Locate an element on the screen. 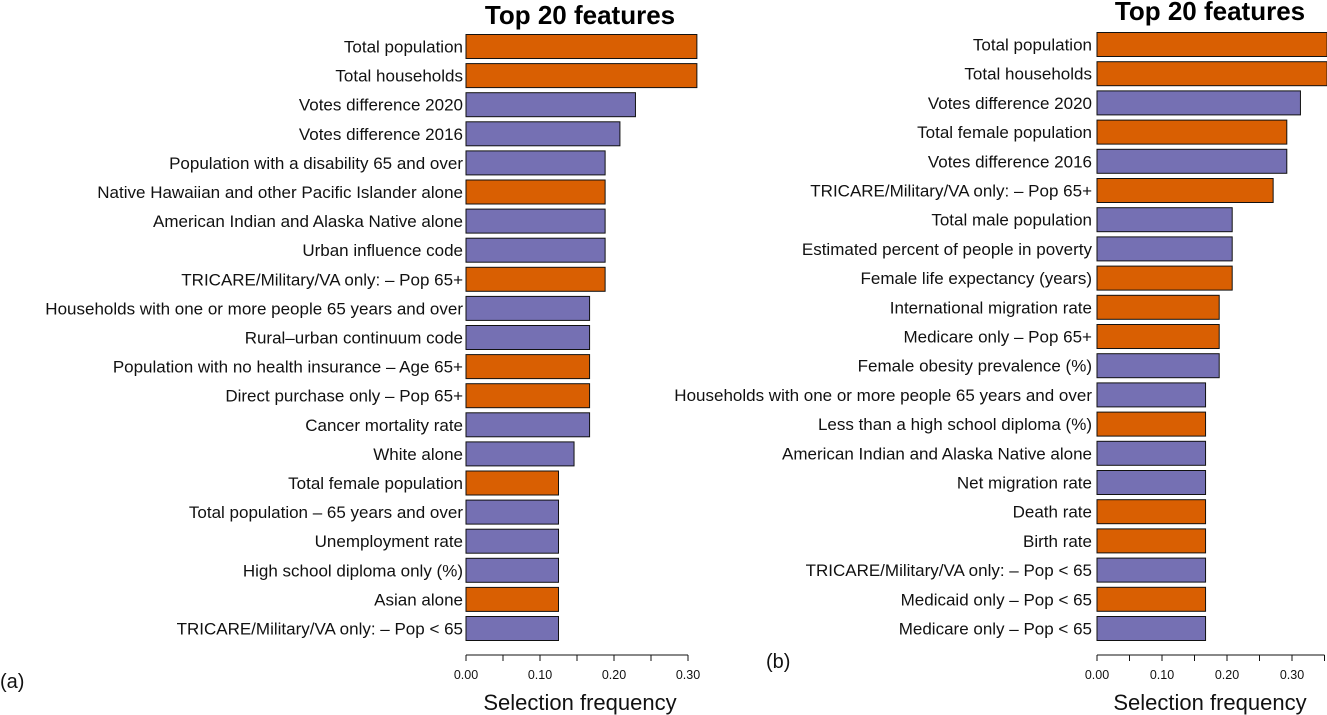 This screenshot has width=1327, height=715. chart-2-category-label: American Indian and Alaska Native alone is located at coordinates (937, 453).